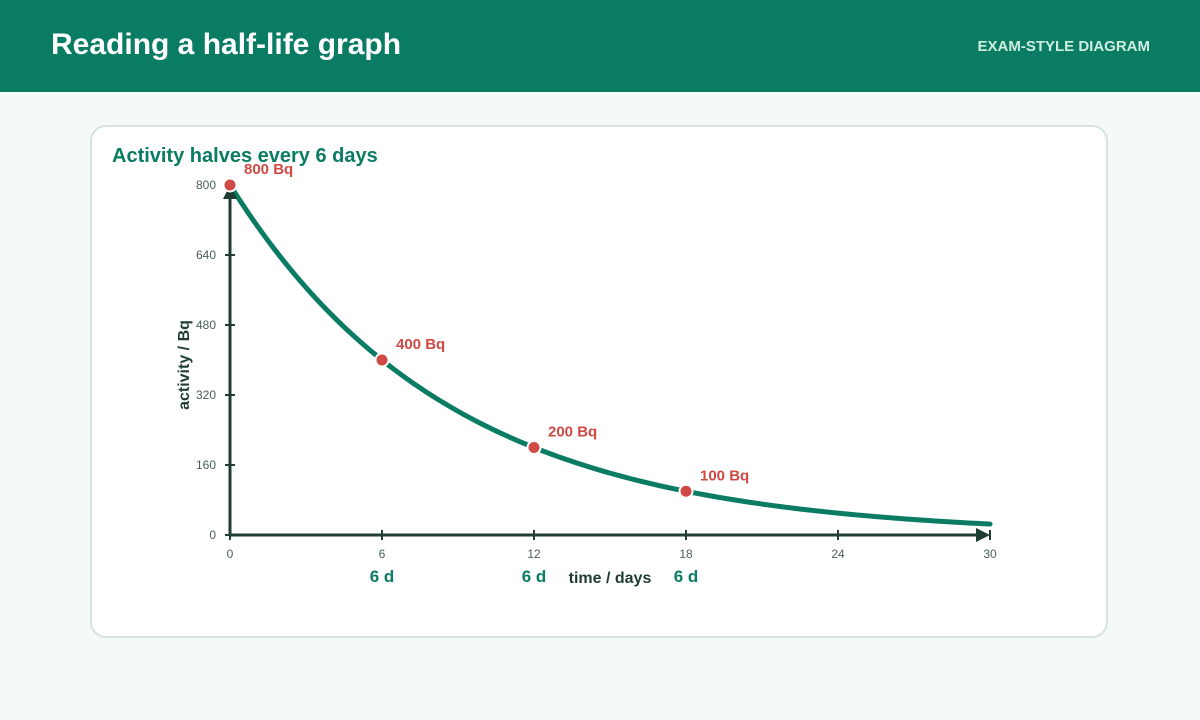 This screenshot has width=1200, height=720. What do you see at coordinates (534, 554) in the screenshot?
I see `x-tick-label: 12` at bounding box center [534, 554].